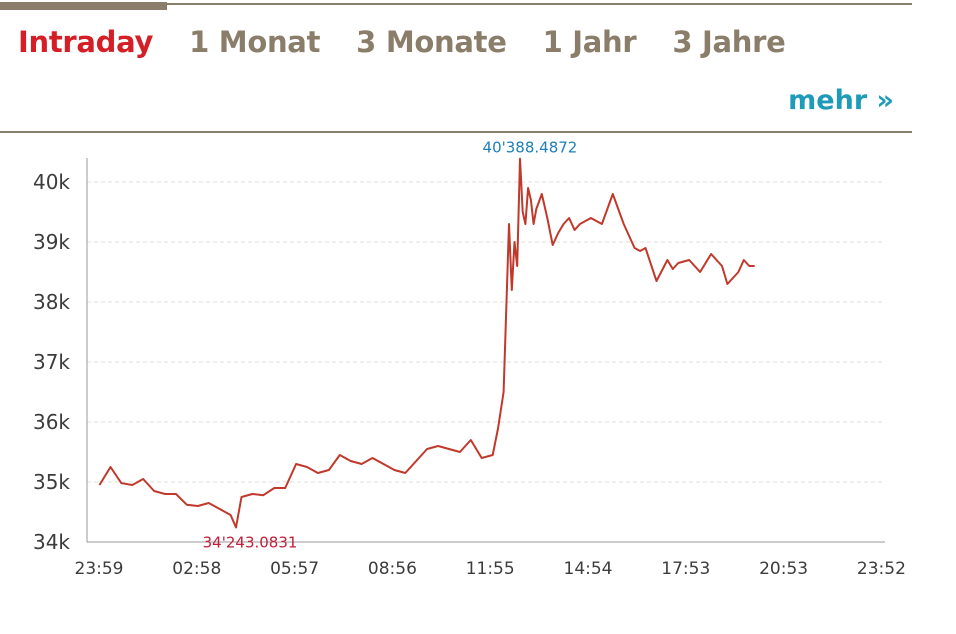 The width and height of the screenshot is (956, 634). Describe the element at coordinates (99, 569) in the screenshot. I see `x-tick-label: 23:59` at that location.